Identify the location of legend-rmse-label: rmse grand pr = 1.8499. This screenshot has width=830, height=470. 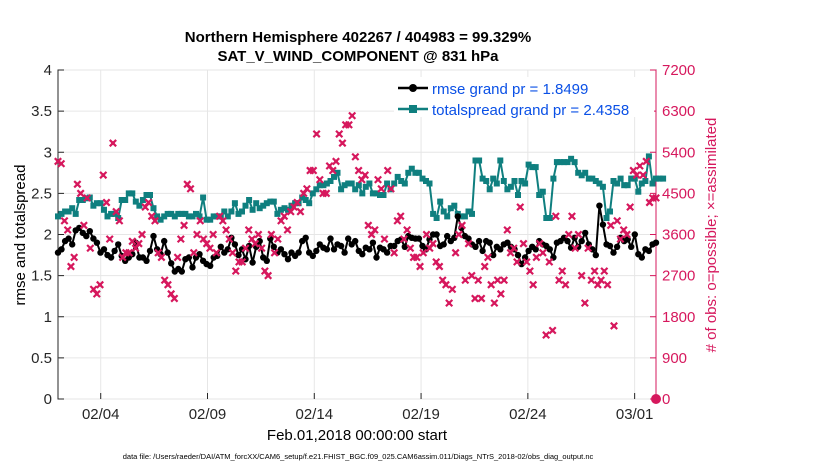
(510, 89).